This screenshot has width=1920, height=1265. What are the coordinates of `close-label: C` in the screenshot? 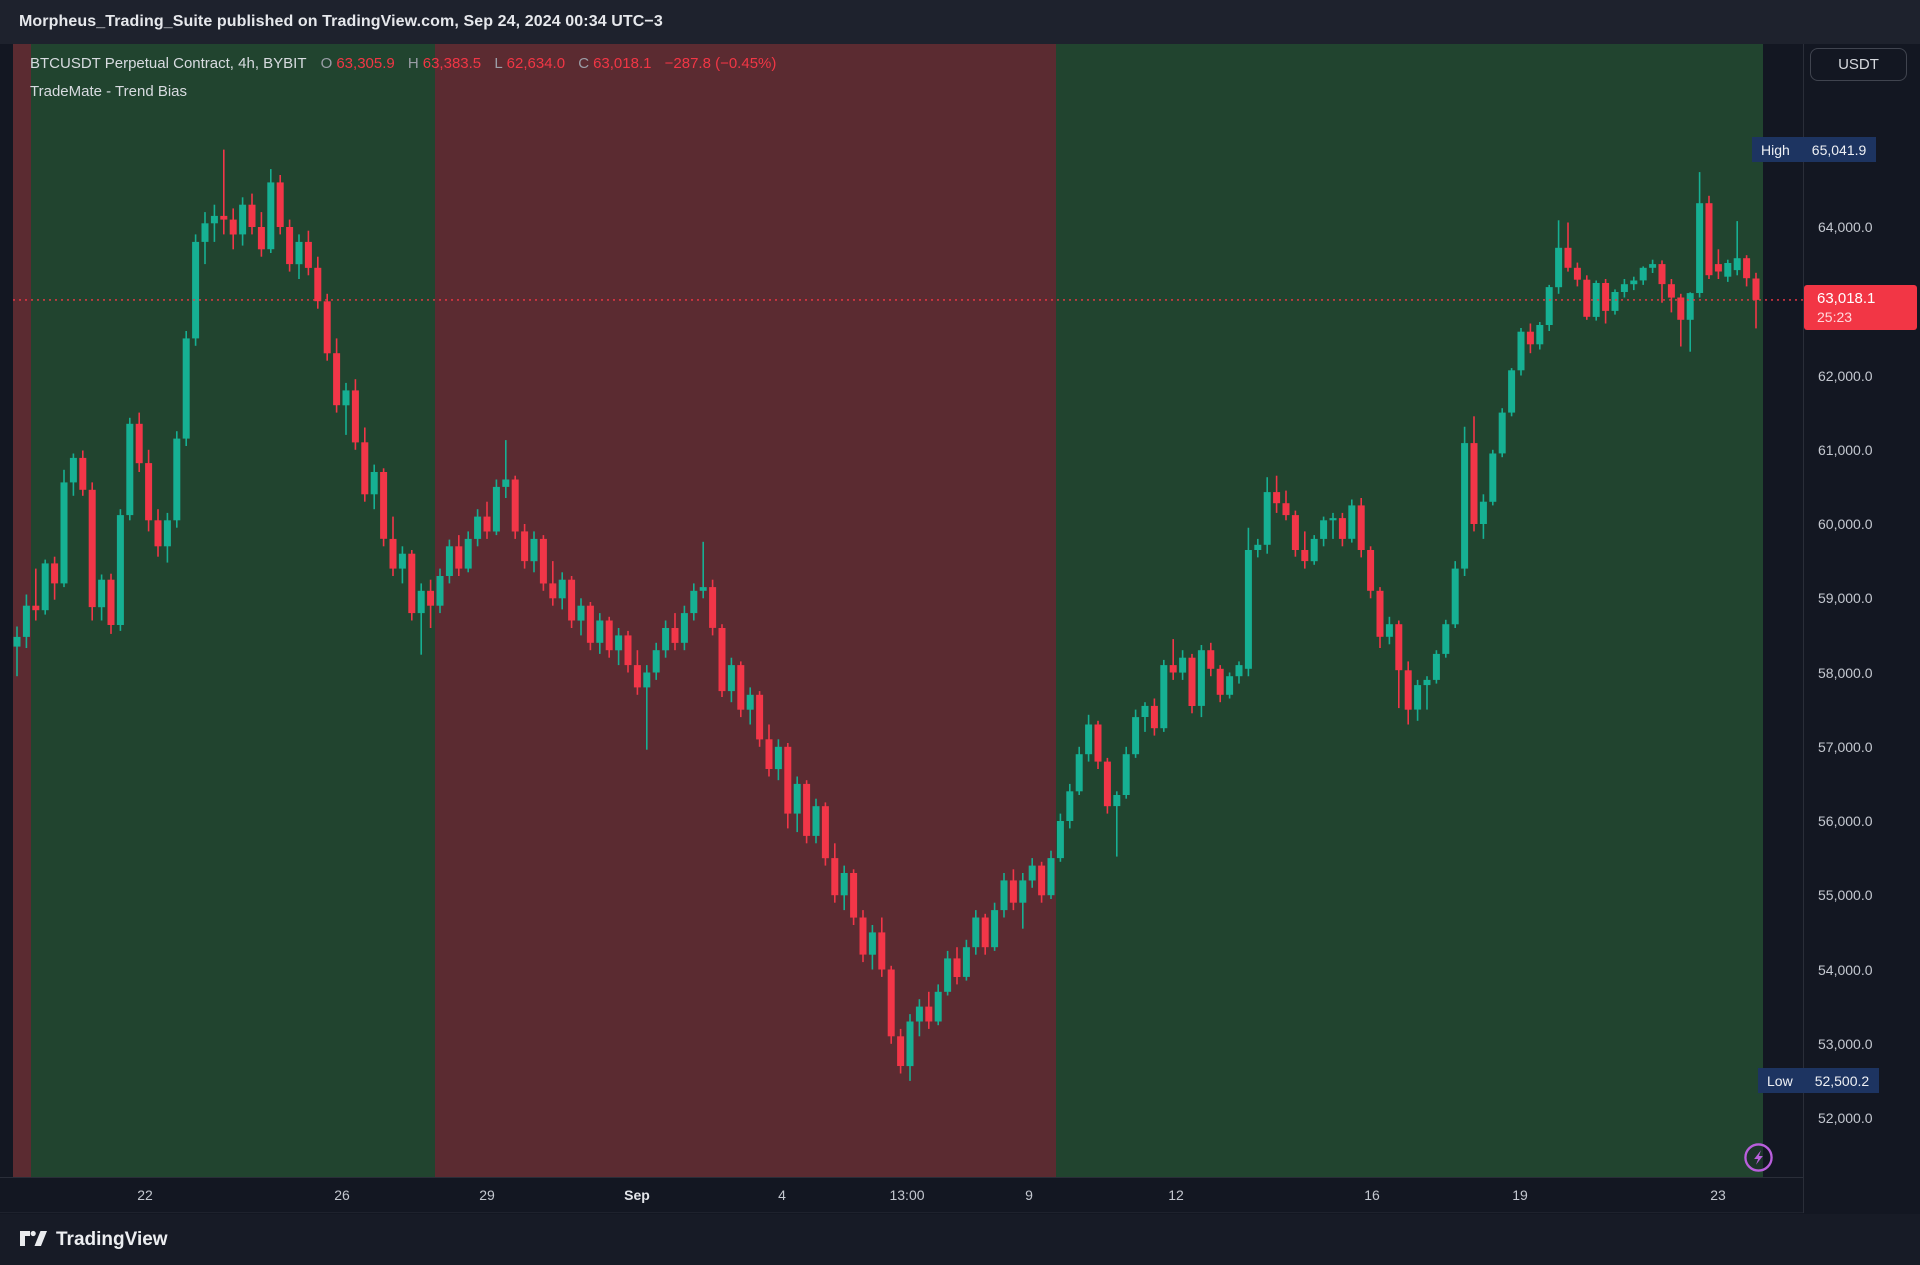 It's located at (584, 63).